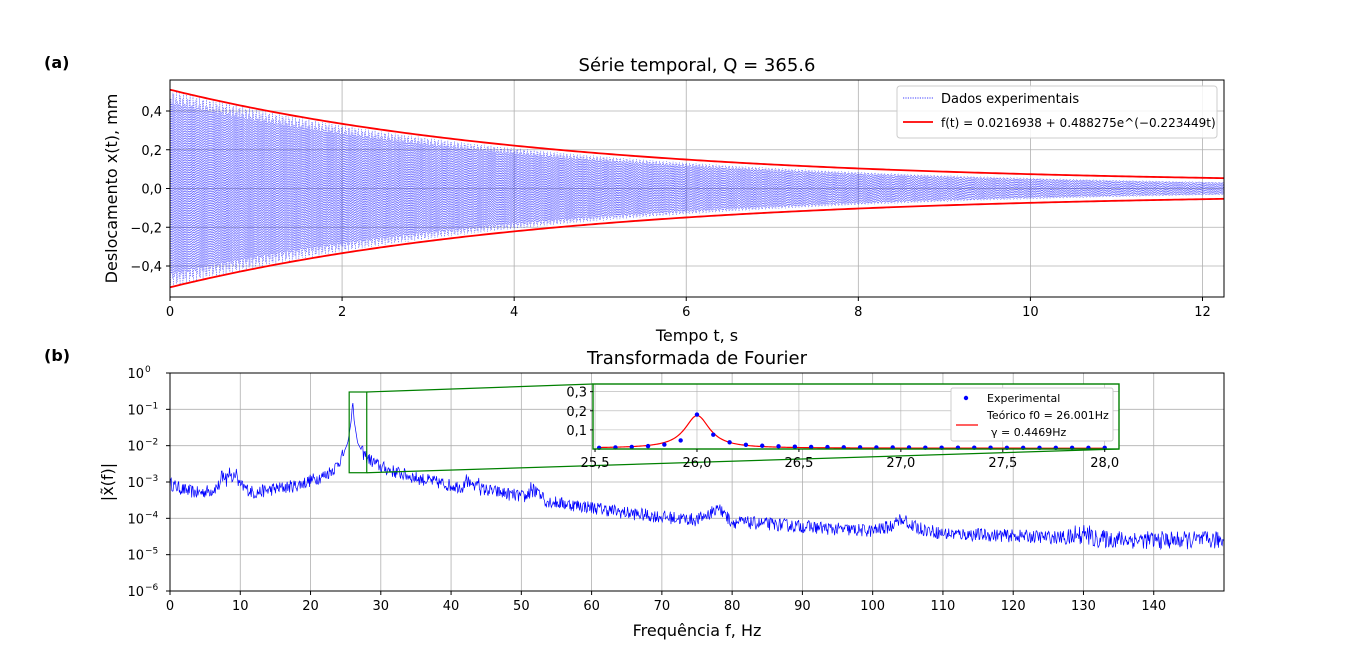  Describe the element at coordinates (310, 606) in the screenshot. I see `x-tick-label: 20` at that location.